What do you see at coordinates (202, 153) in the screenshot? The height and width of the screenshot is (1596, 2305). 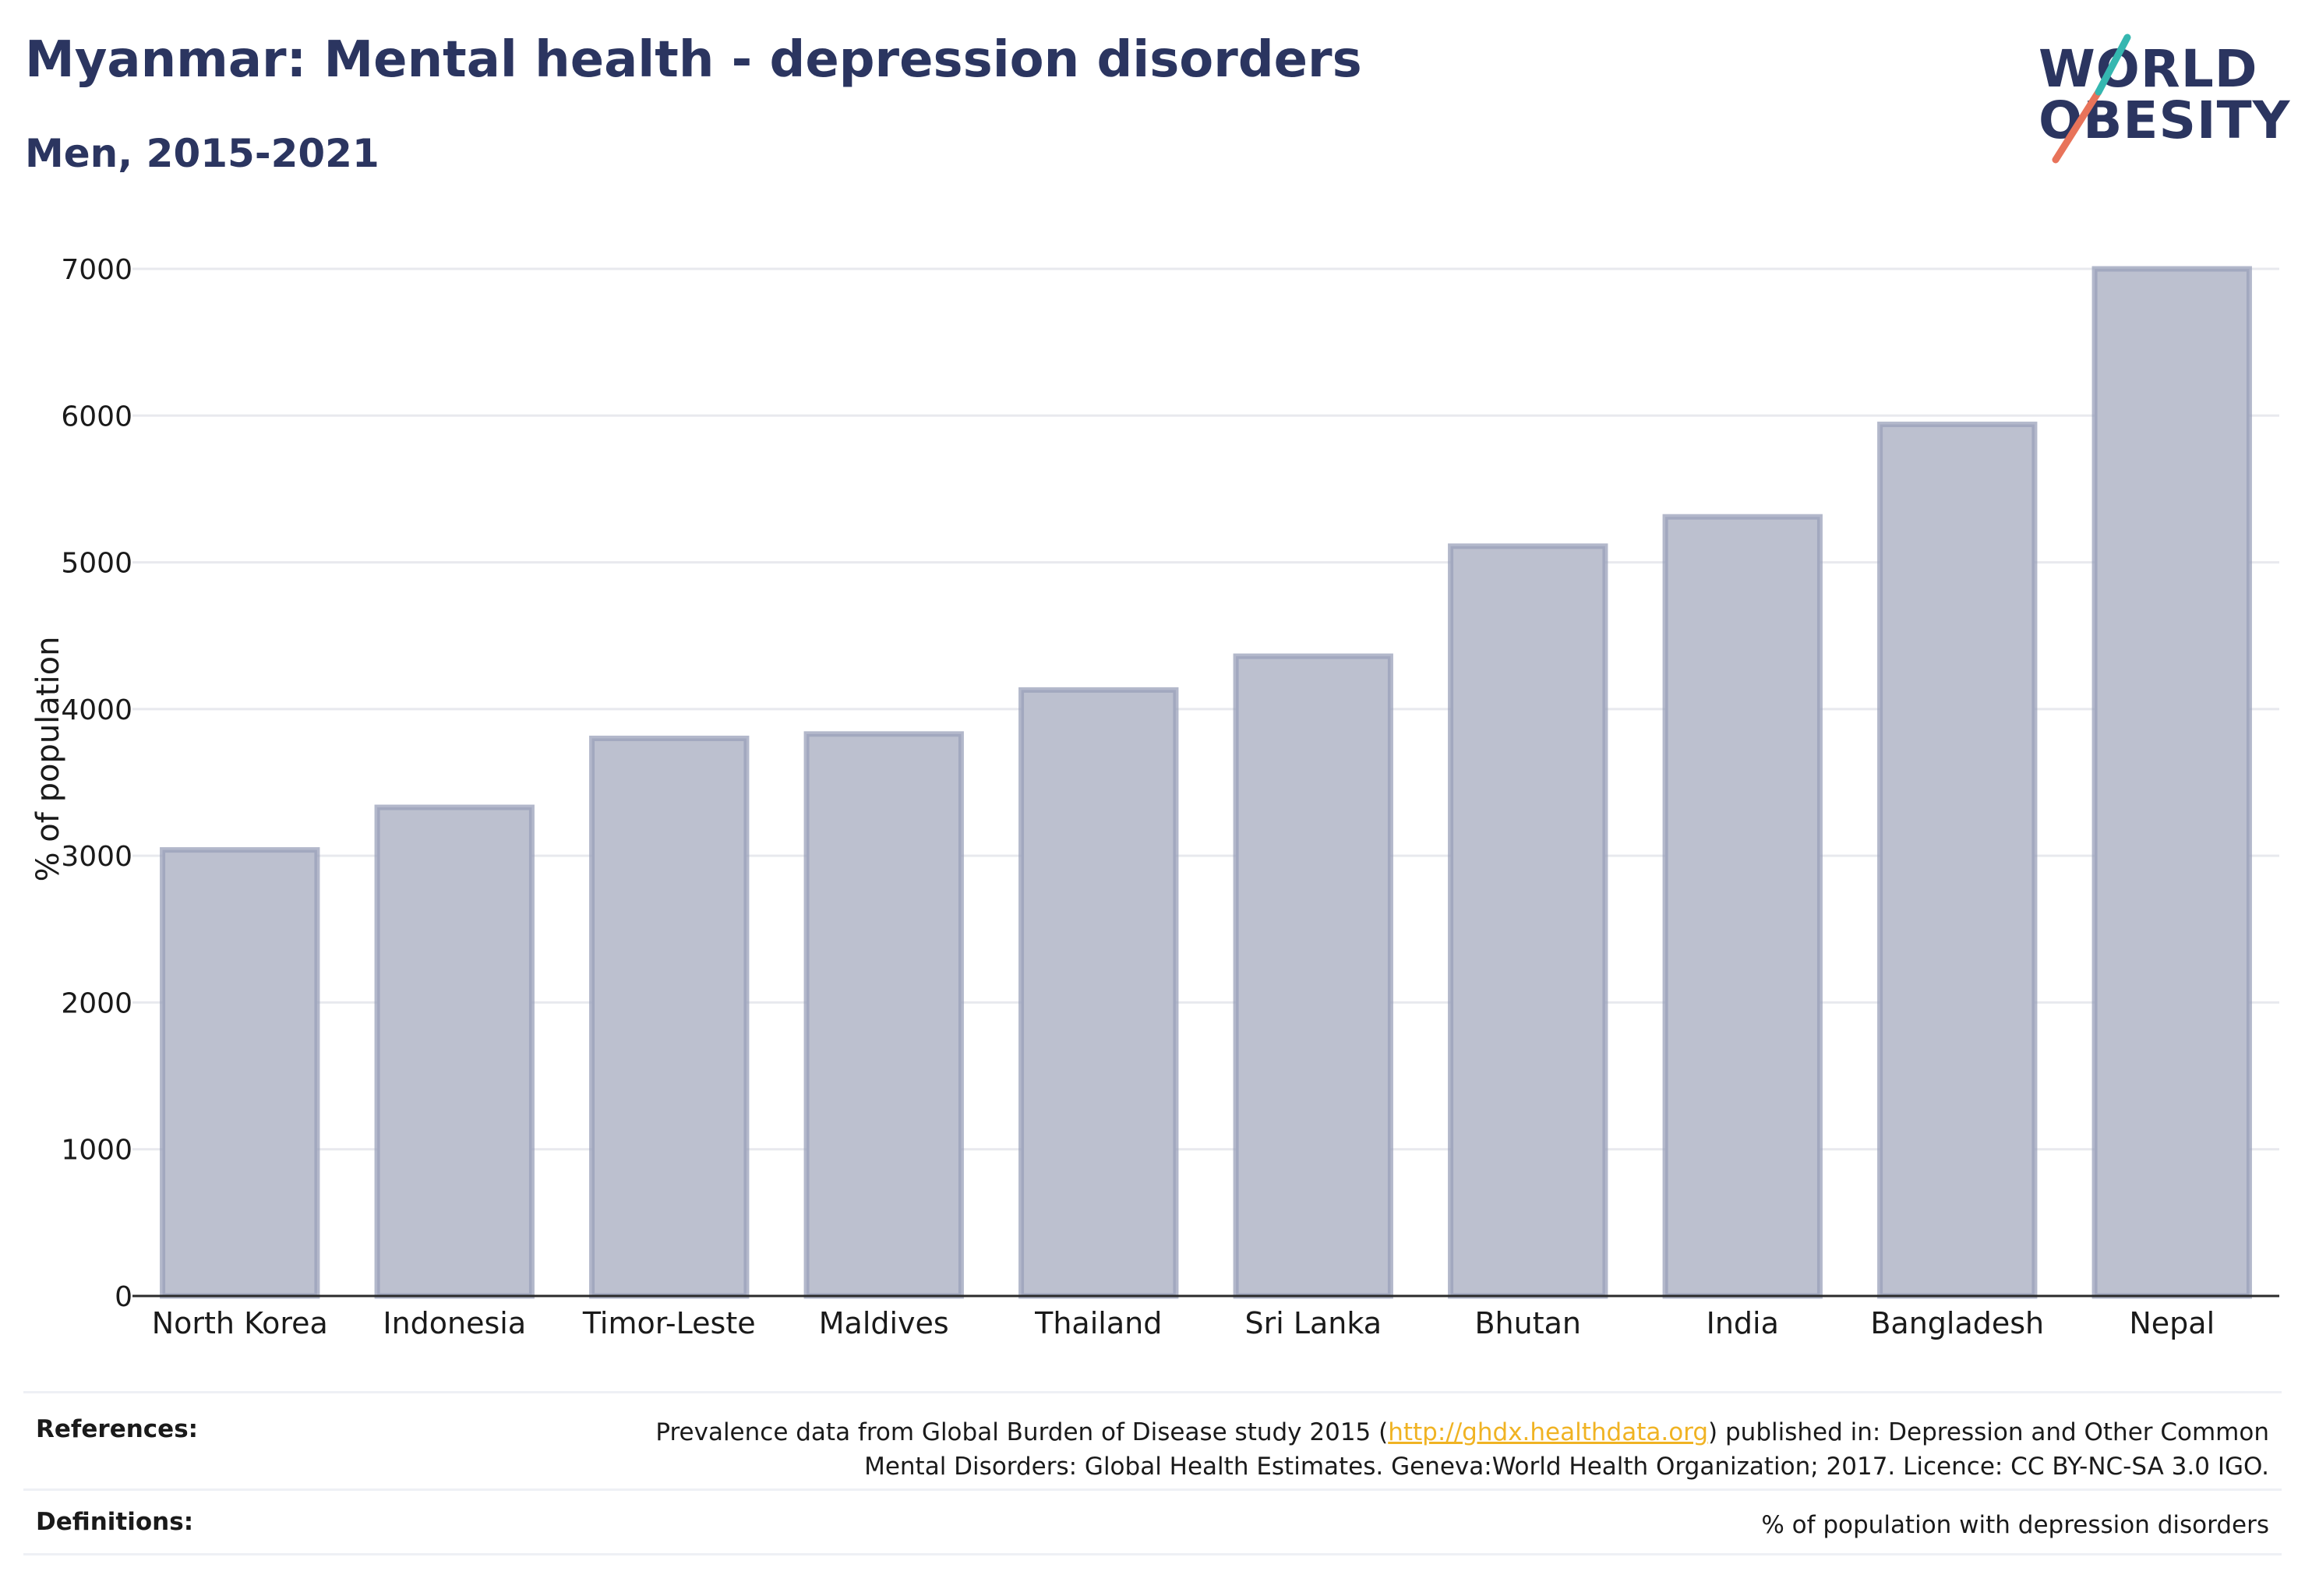 I see `page-subtitle: Men, 2015-2021` at bounding box center [202, 153].